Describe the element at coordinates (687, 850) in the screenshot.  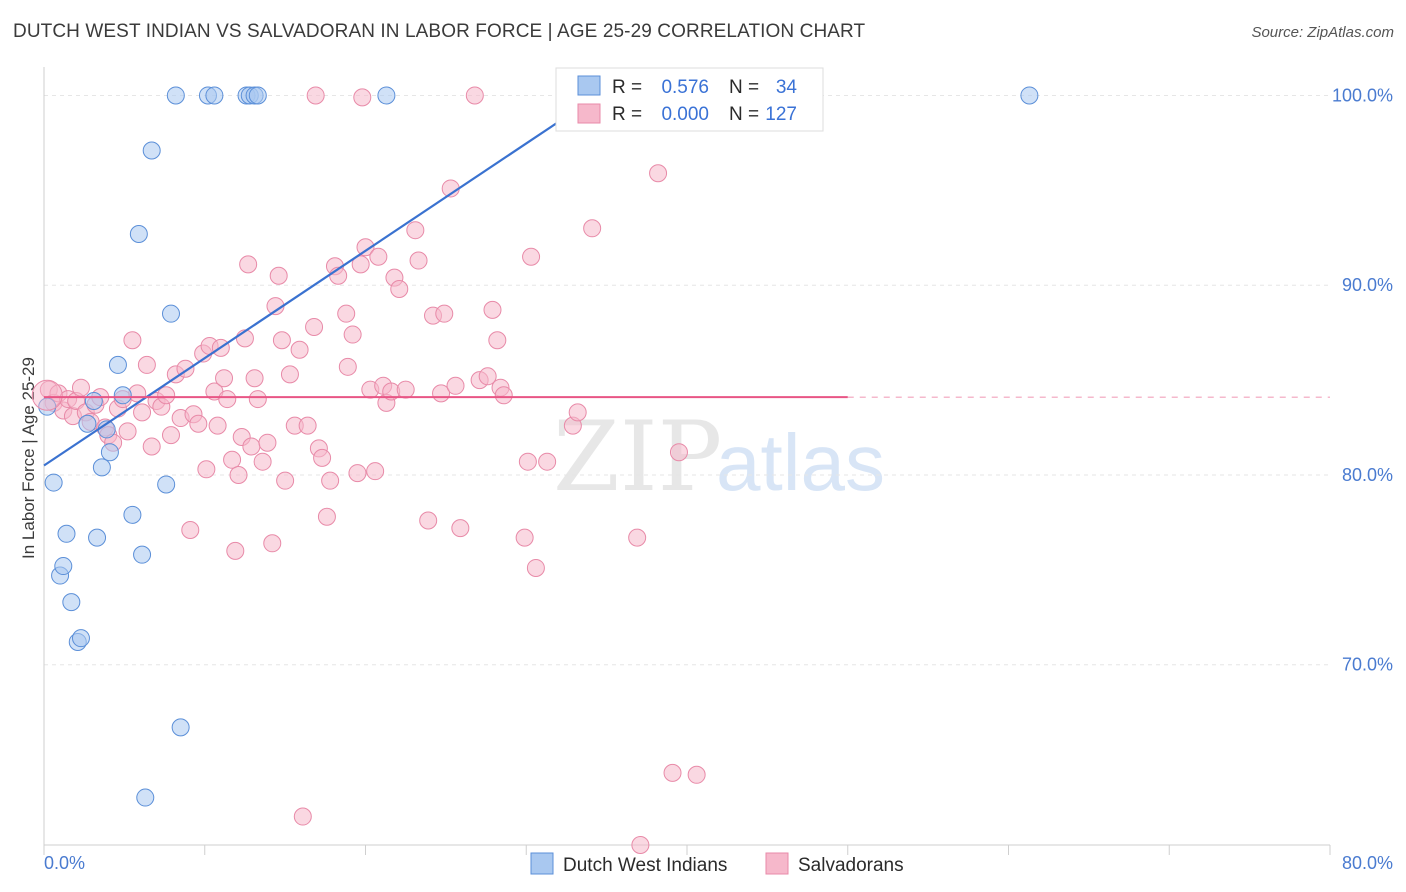
I see `x-ticks` at that location.